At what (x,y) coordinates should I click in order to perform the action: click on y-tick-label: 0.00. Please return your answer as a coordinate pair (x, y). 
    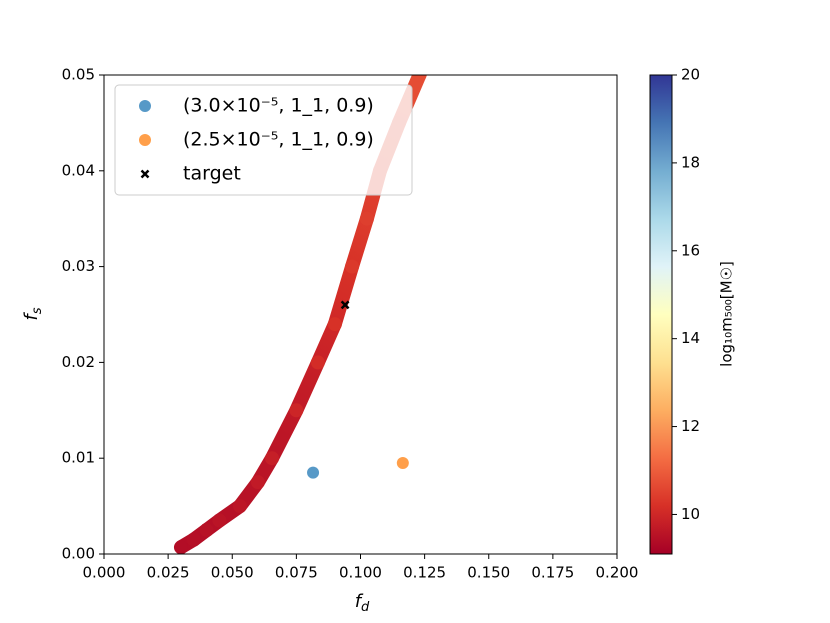
    Looking at the image, I should click on (78, 554).